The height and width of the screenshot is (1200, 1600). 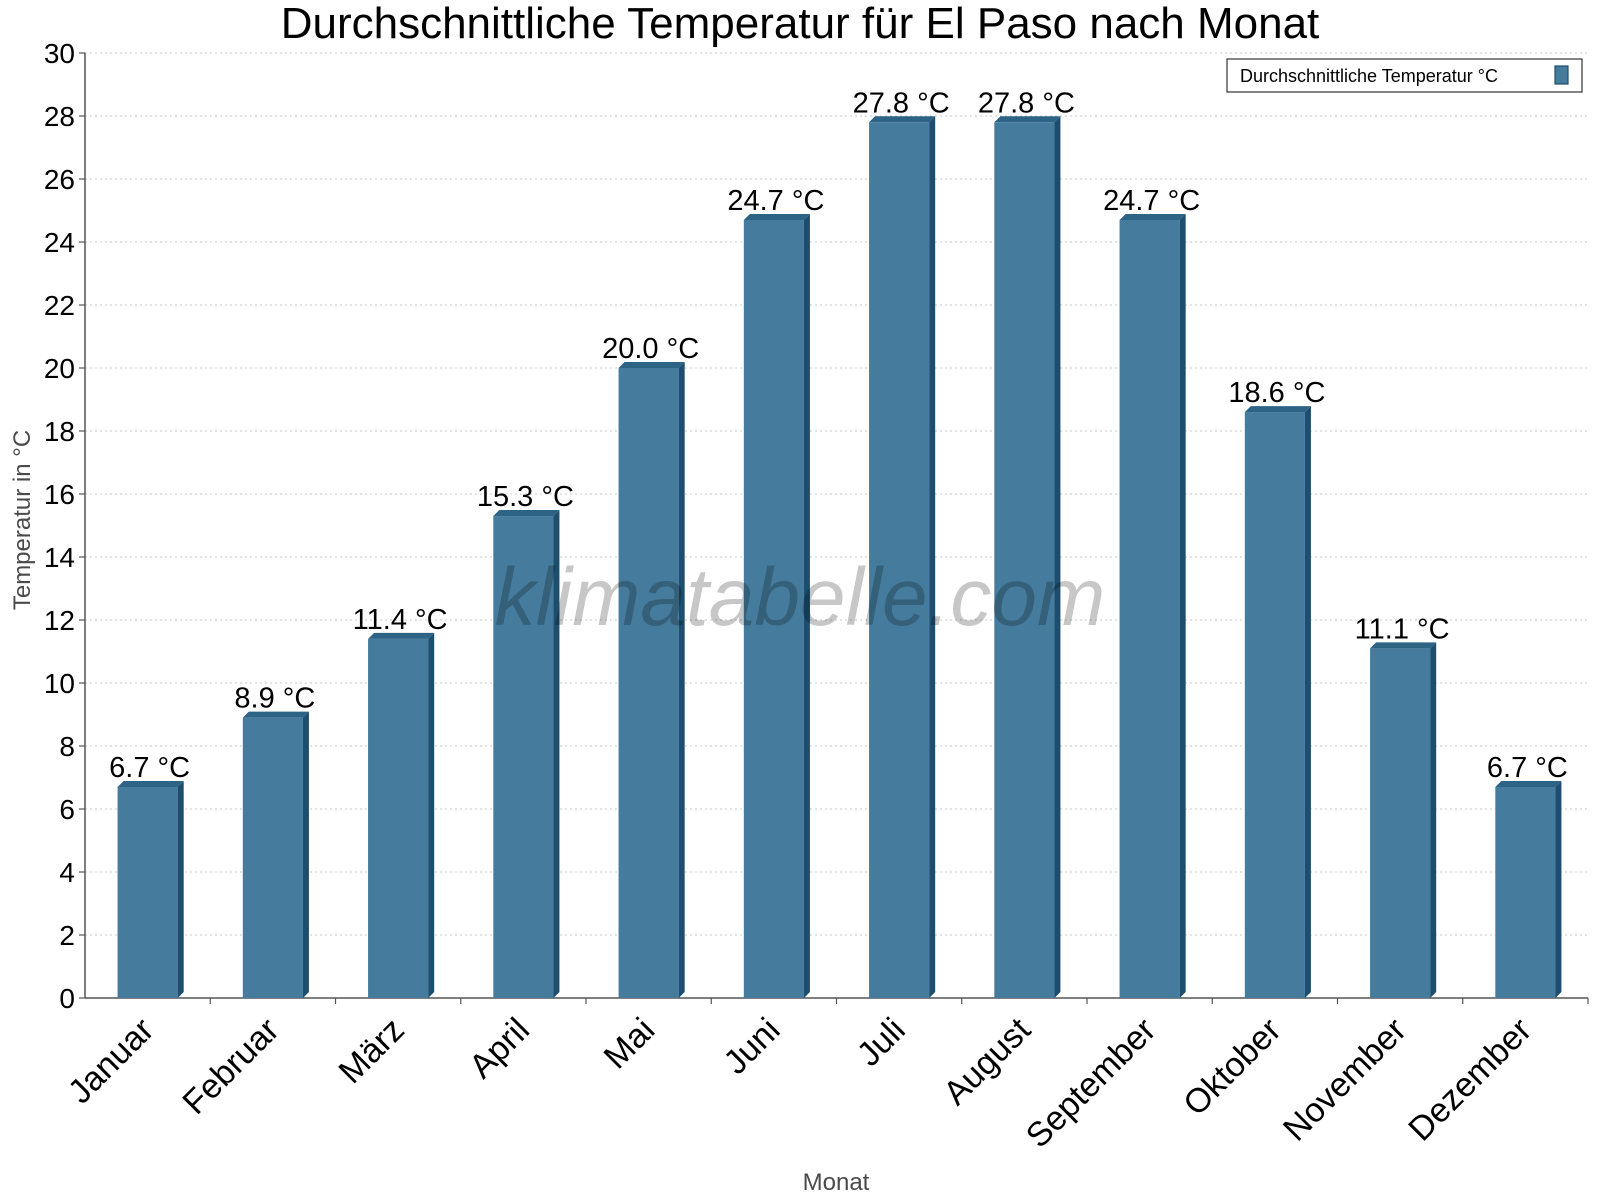 I want to click on y-tick-label: 30, so click(x=59, y=53).